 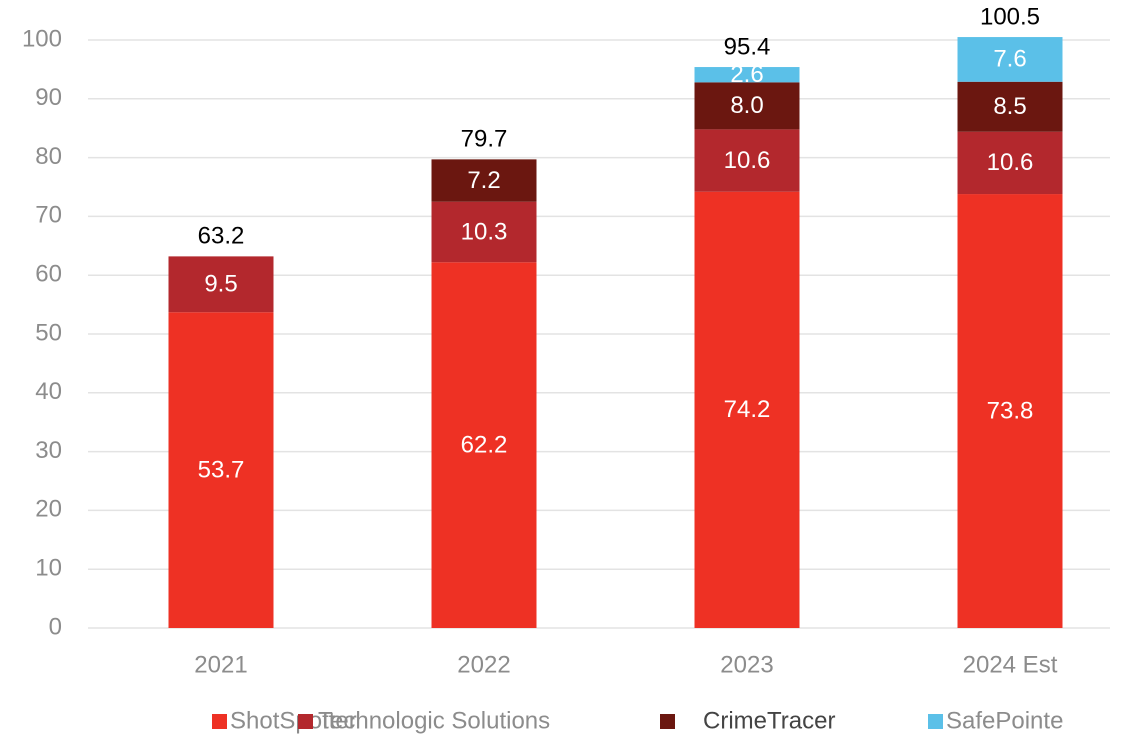 What do you see at coordinates (48, 274) in the screenshot?
I see `y-tick-label: 60` at bounding box center [48, 274].